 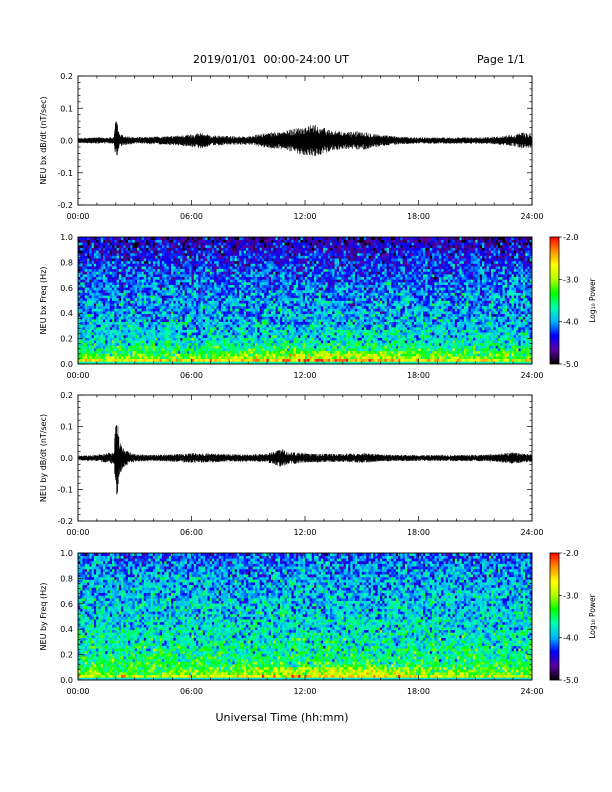 What do you see at coordinates (43, 140) in the screenshot?
I see `y-axis-title: NEU bx dB/dt (nT/sec)` at bounding box center [43, 140].